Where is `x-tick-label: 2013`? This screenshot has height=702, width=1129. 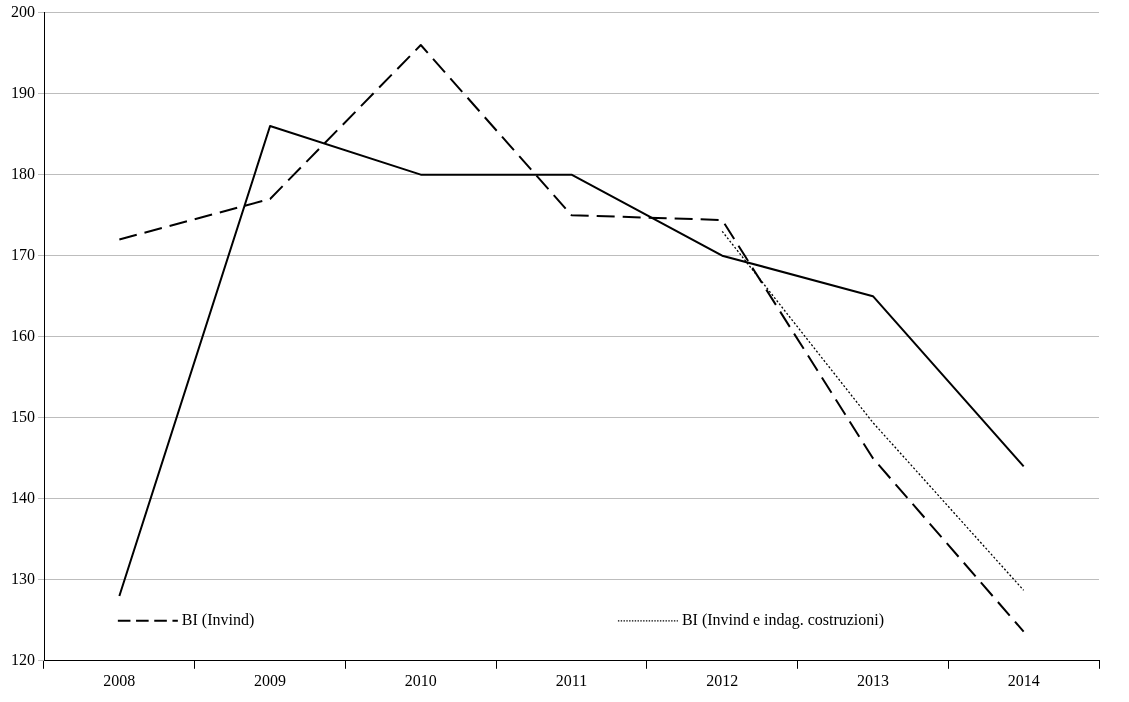
x-tick-label: 2013 is located at coordinates (872, 680).